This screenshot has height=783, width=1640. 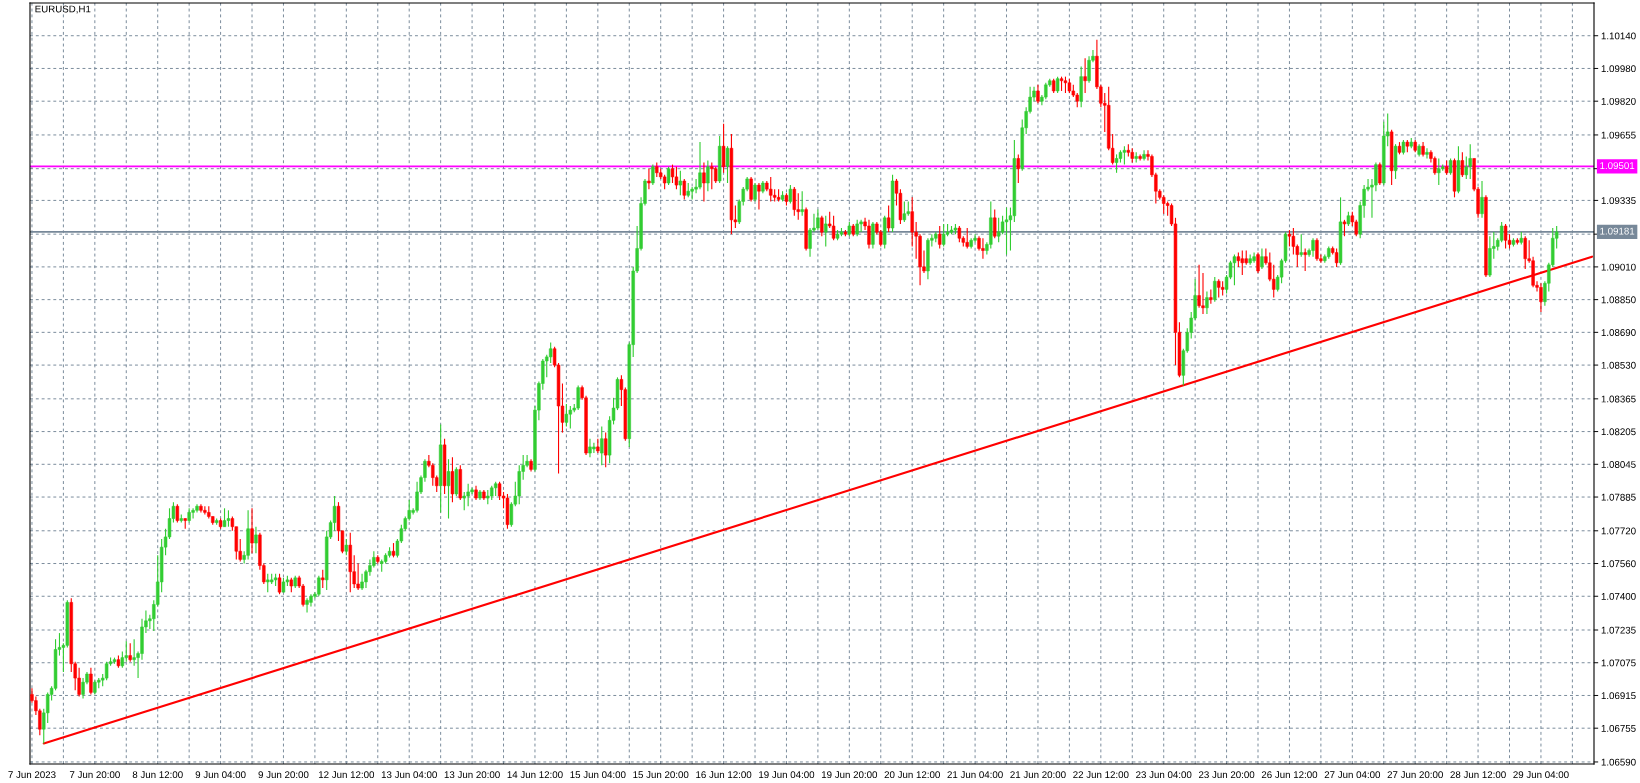 I want to click on y-tick-label: 1.08530, so click(x=1618, y=365).